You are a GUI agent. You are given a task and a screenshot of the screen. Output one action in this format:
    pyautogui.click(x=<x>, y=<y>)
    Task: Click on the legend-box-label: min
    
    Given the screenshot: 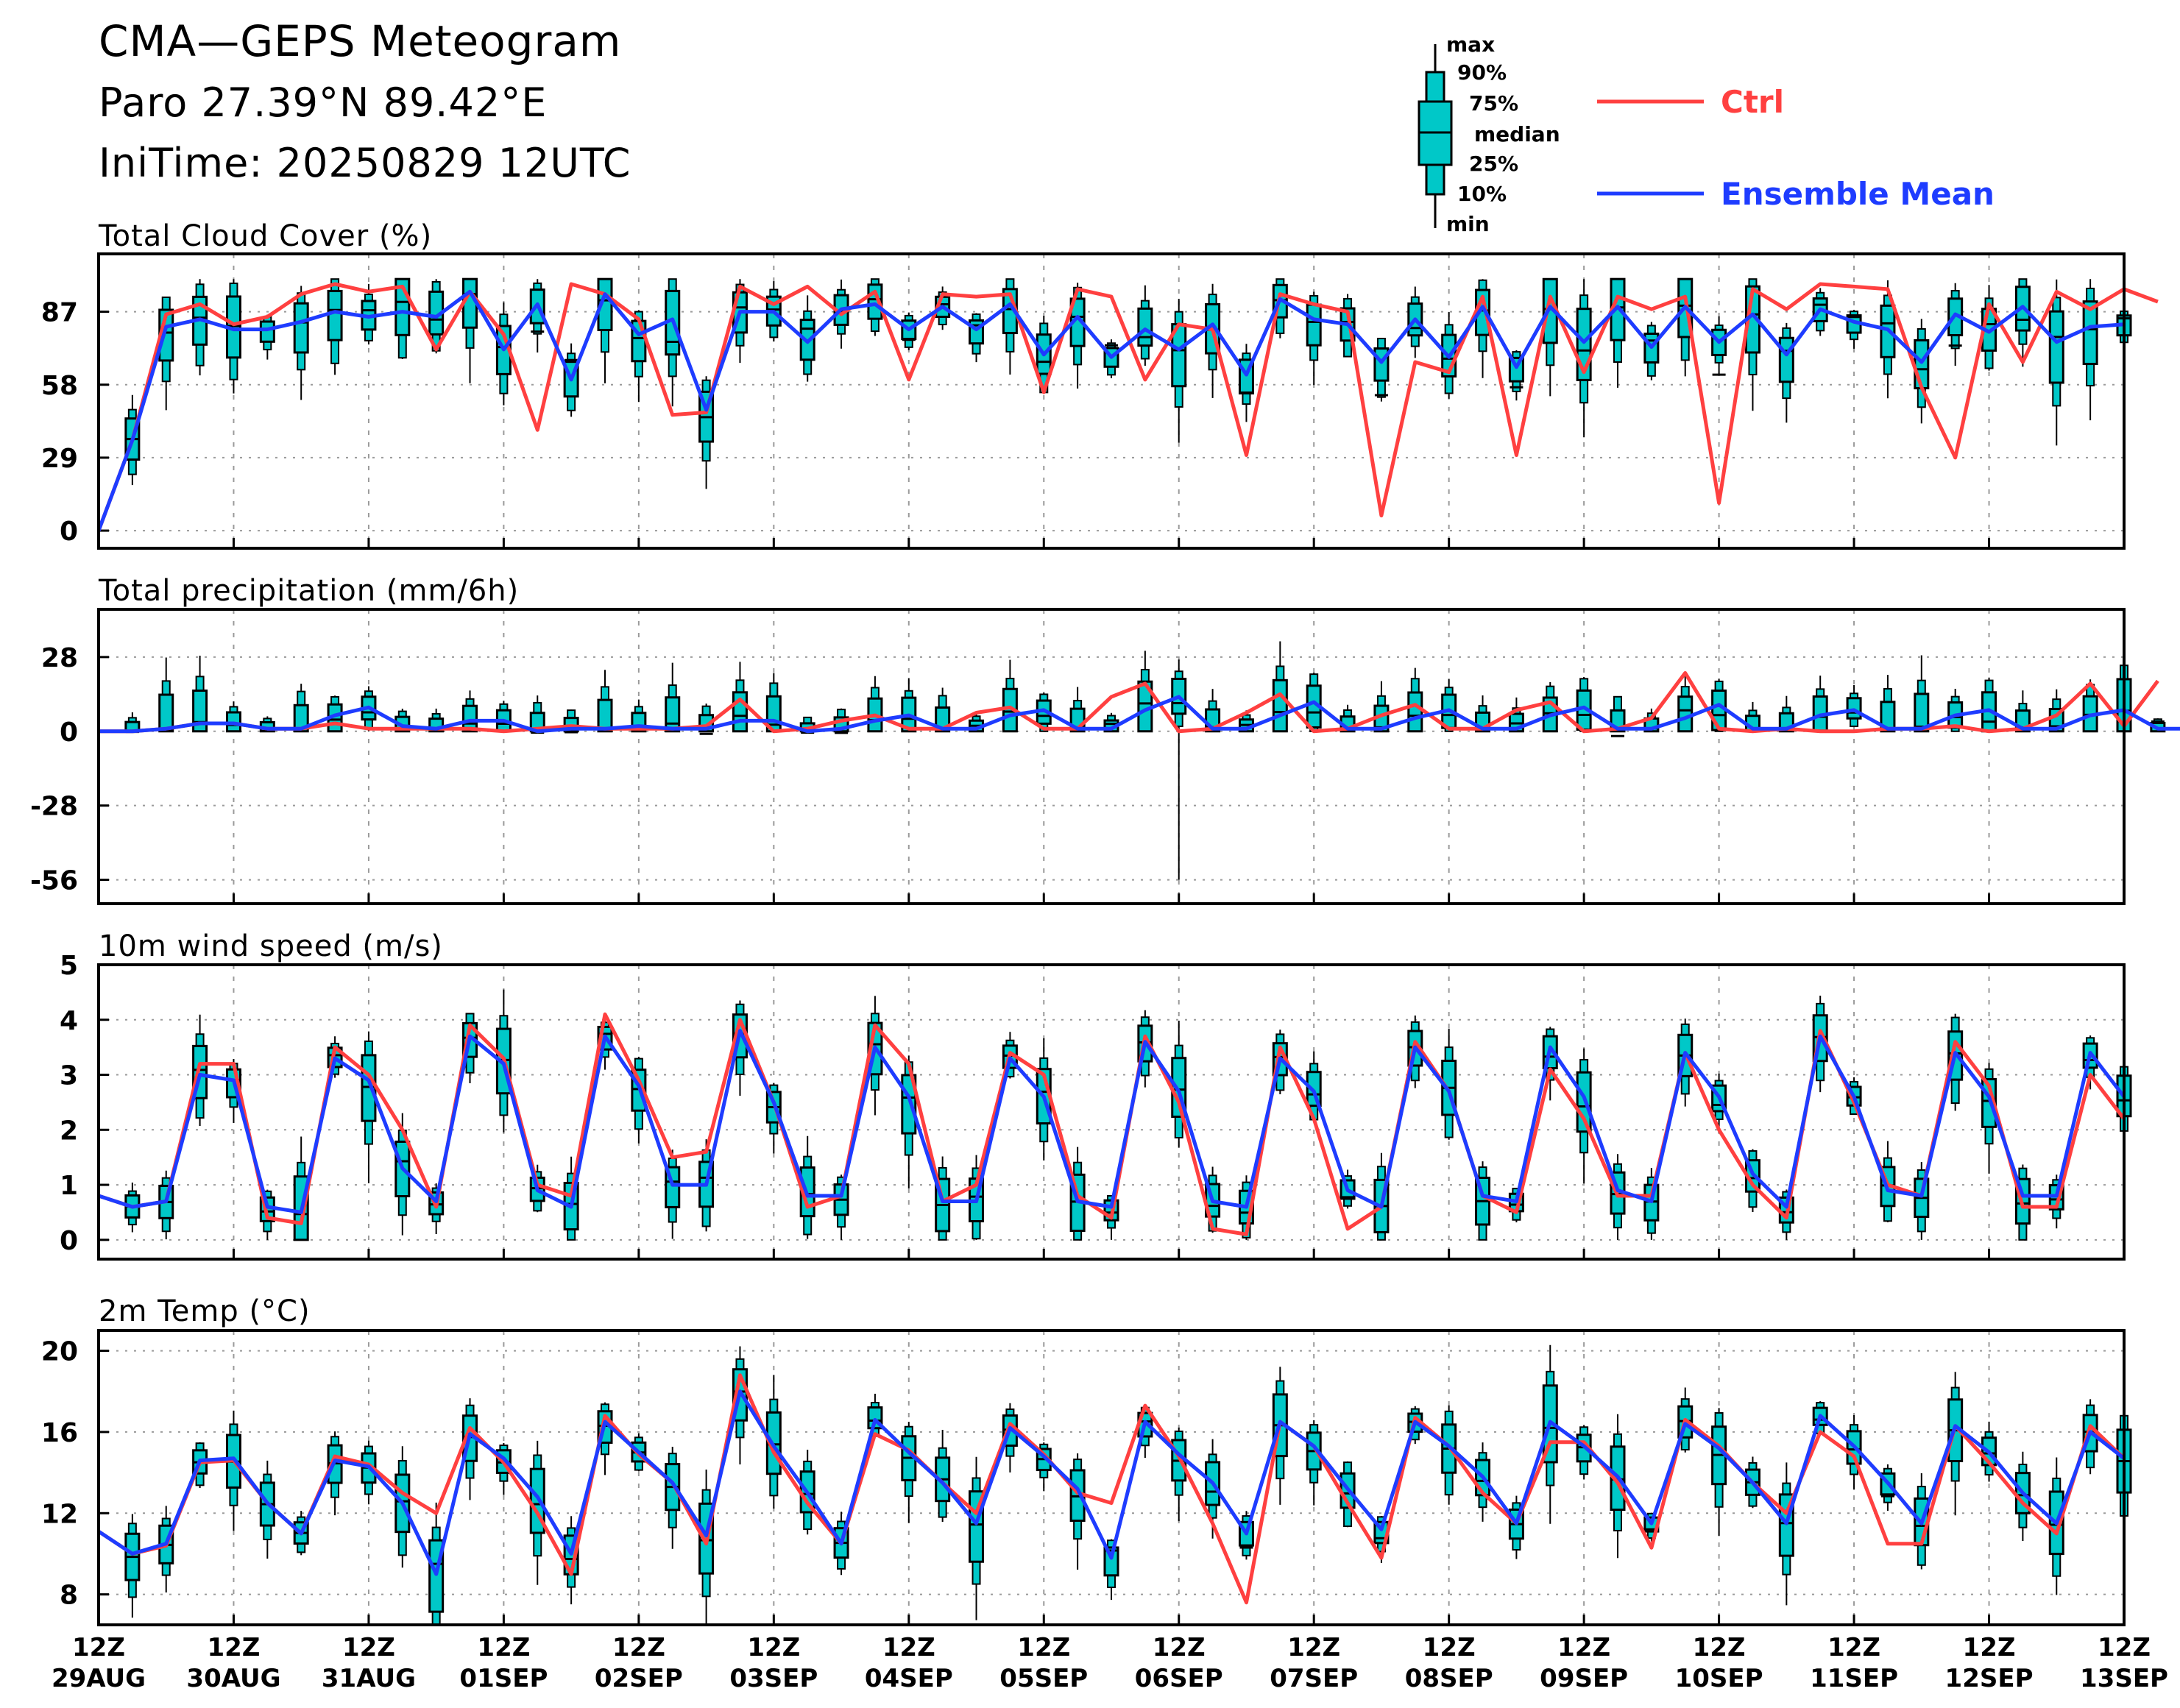 What is the action you would take?
    pyautogui.click(x=1468, y=224)
    